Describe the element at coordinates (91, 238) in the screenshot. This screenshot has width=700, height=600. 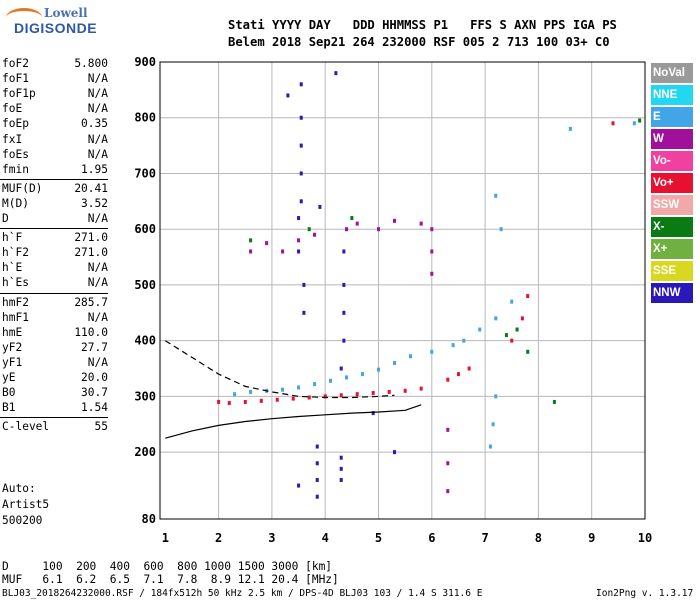
I see `param-value: 271.0` at that location.